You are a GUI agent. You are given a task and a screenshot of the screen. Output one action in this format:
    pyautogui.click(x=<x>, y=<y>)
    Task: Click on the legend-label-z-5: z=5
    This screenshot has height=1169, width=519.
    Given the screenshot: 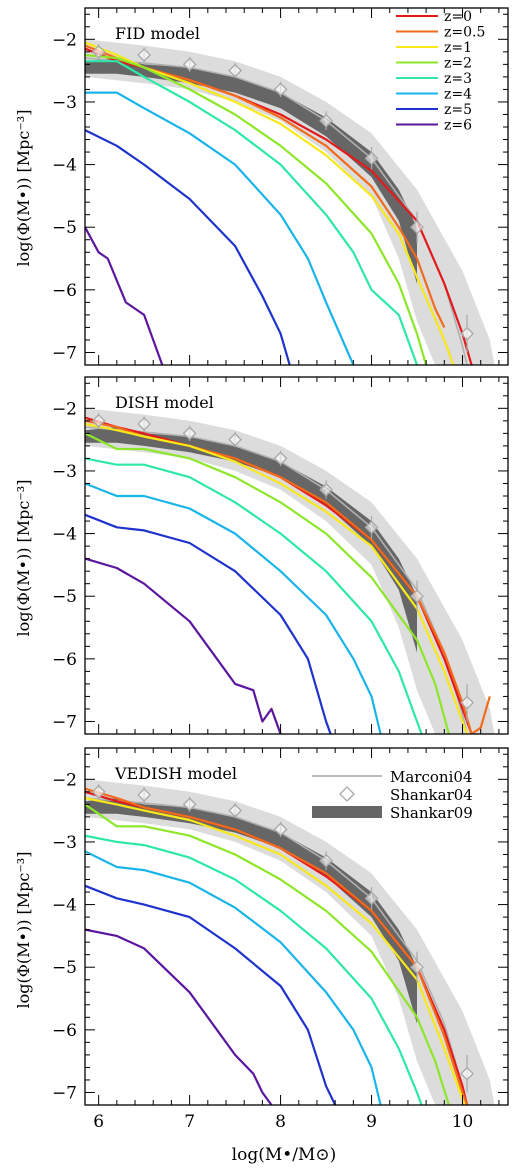 What is the action you would take?
    pyautogui.click(x=458, y=110)
    